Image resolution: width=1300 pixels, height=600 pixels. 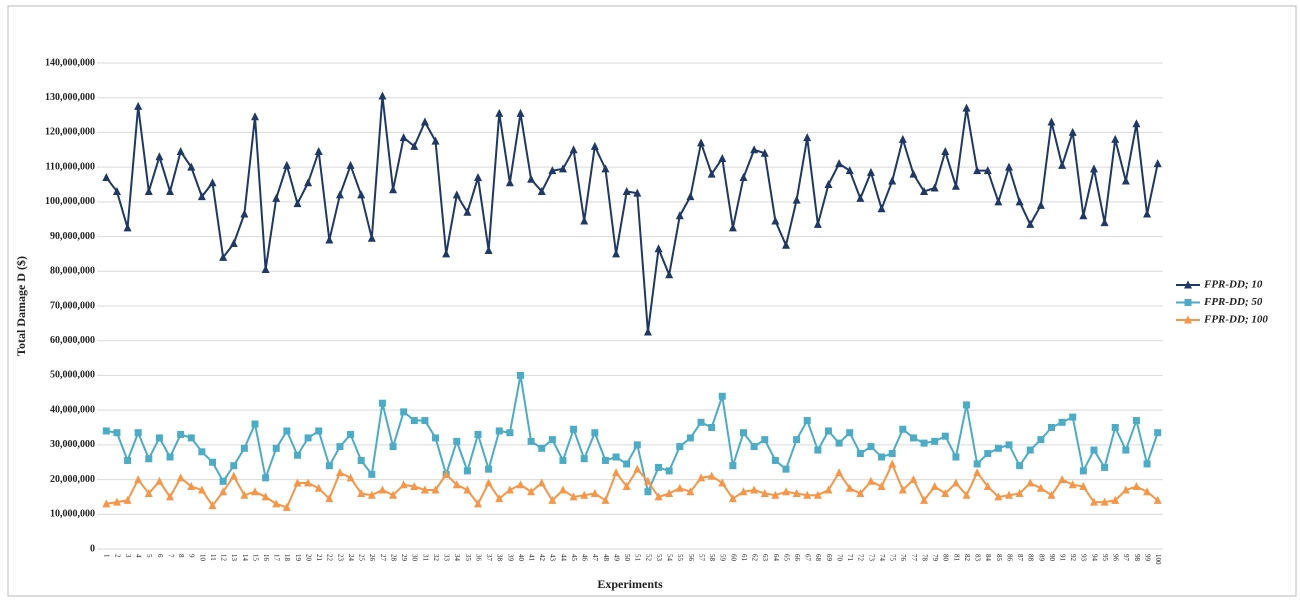 What do you see at coordinates (139, 556) in the screenshot?
I see `x-tick-label: 4` at bounding box center [139, 556].